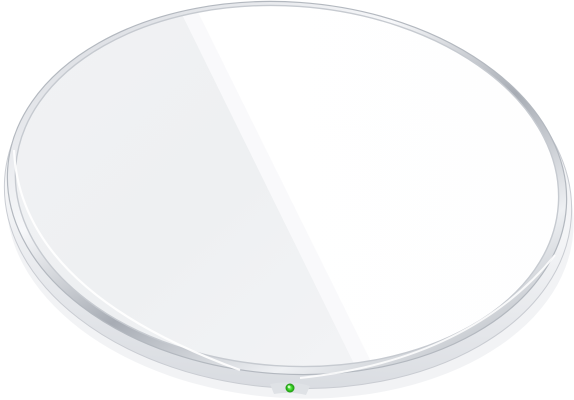 This screenshot has height=400, width=574. I want to click on status-led-indicator, so click(290, 388).